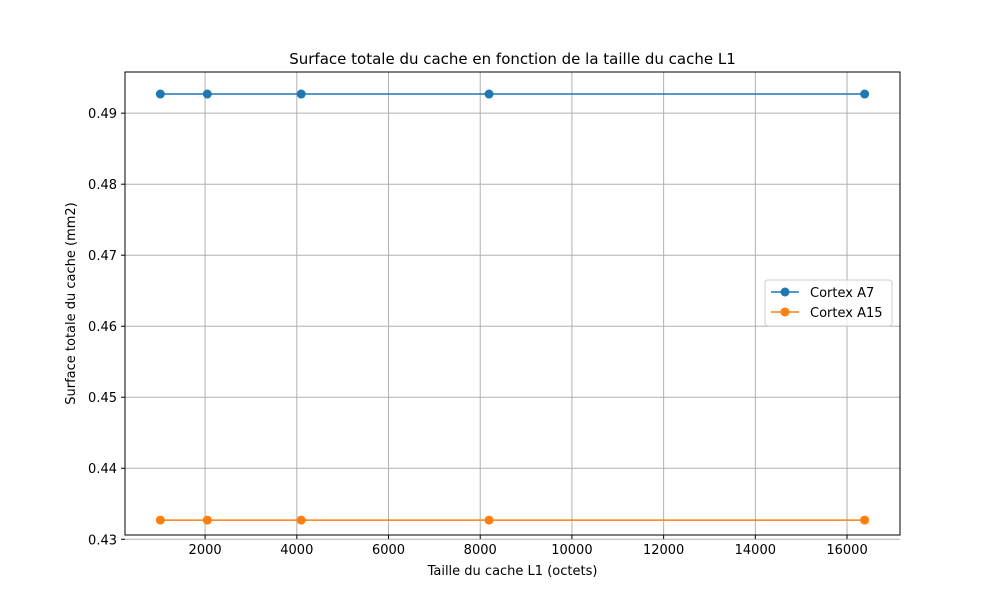 The width and height of the screenshot is (1000, 600). Describe the element at coordinates (102, 327) in the screenshot. I see `y-tick-label: 0.46` at that location.